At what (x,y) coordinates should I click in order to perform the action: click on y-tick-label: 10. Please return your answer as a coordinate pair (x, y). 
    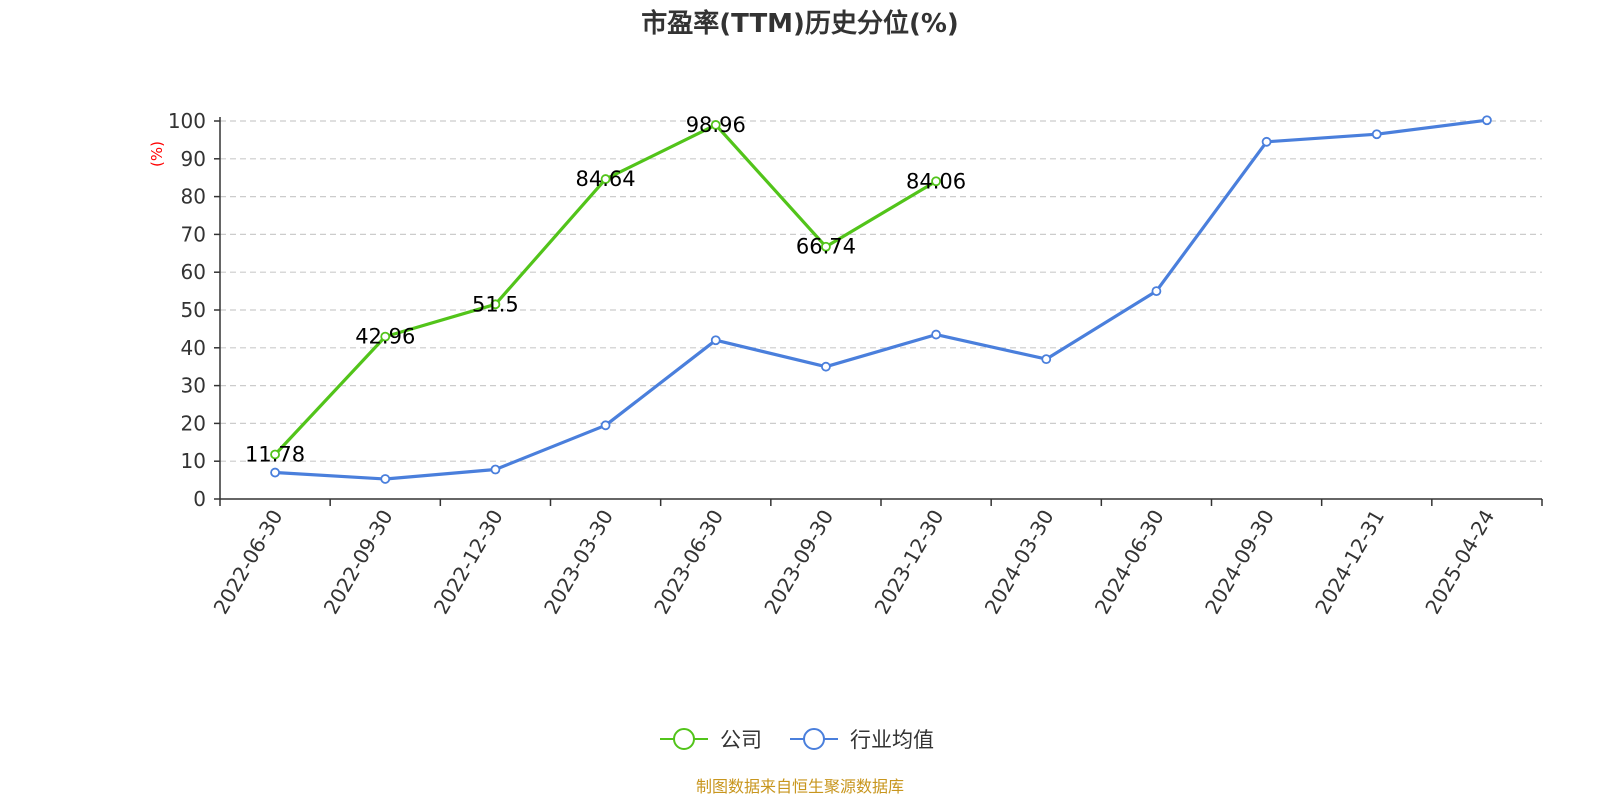
    Looking at the image, I should click on (193, 461).